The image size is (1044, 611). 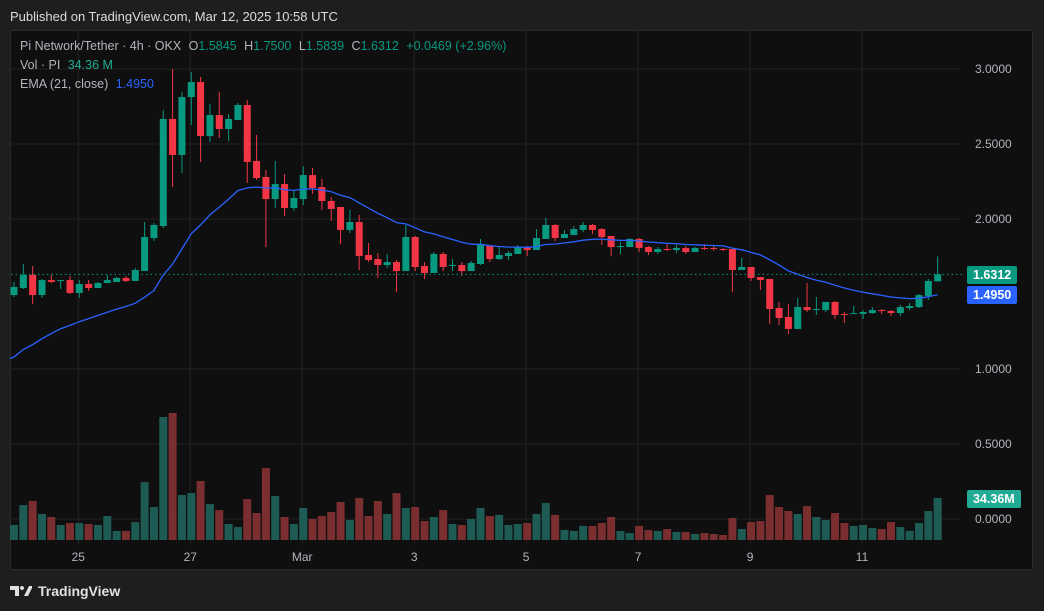 I want to click on time-tick-label: 11, so click(x=862, y=557).